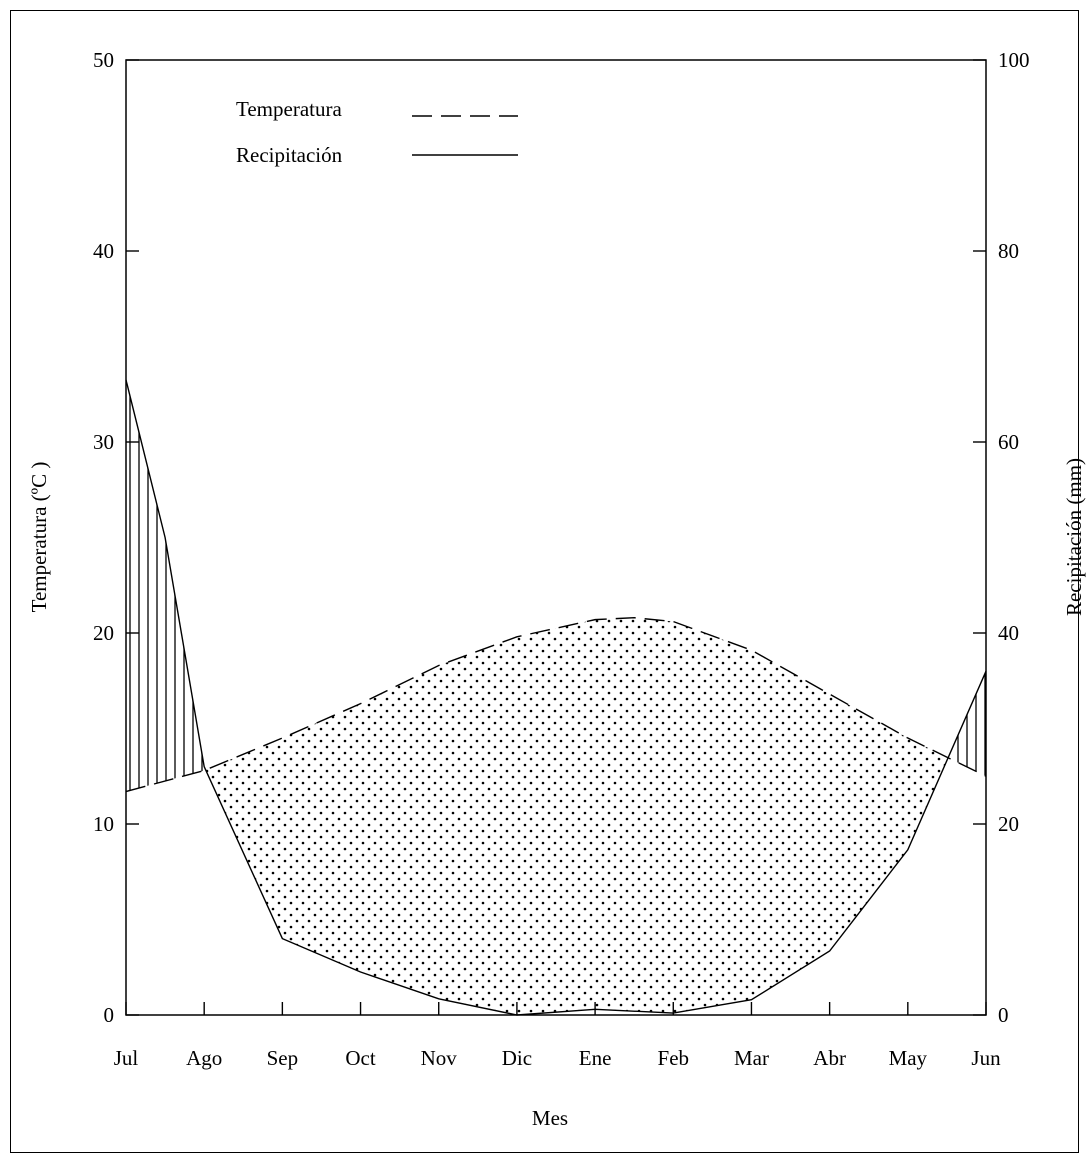  I want to click on y-right-tick-label: 40, so click(1008, 633).